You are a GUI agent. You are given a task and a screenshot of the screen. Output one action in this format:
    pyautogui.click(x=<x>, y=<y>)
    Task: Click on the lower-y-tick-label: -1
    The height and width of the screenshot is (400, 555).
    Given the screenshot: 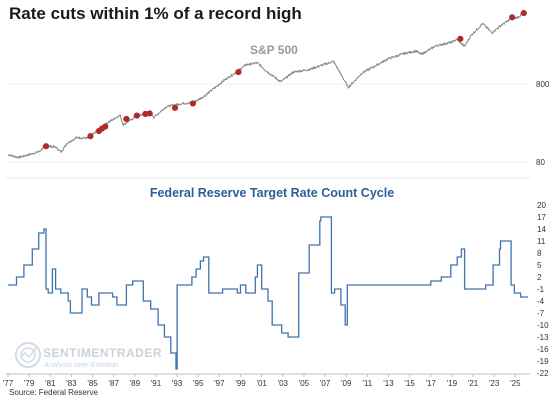 What is the action you would take?
    pyautogui.click(x=541, y=289)
    